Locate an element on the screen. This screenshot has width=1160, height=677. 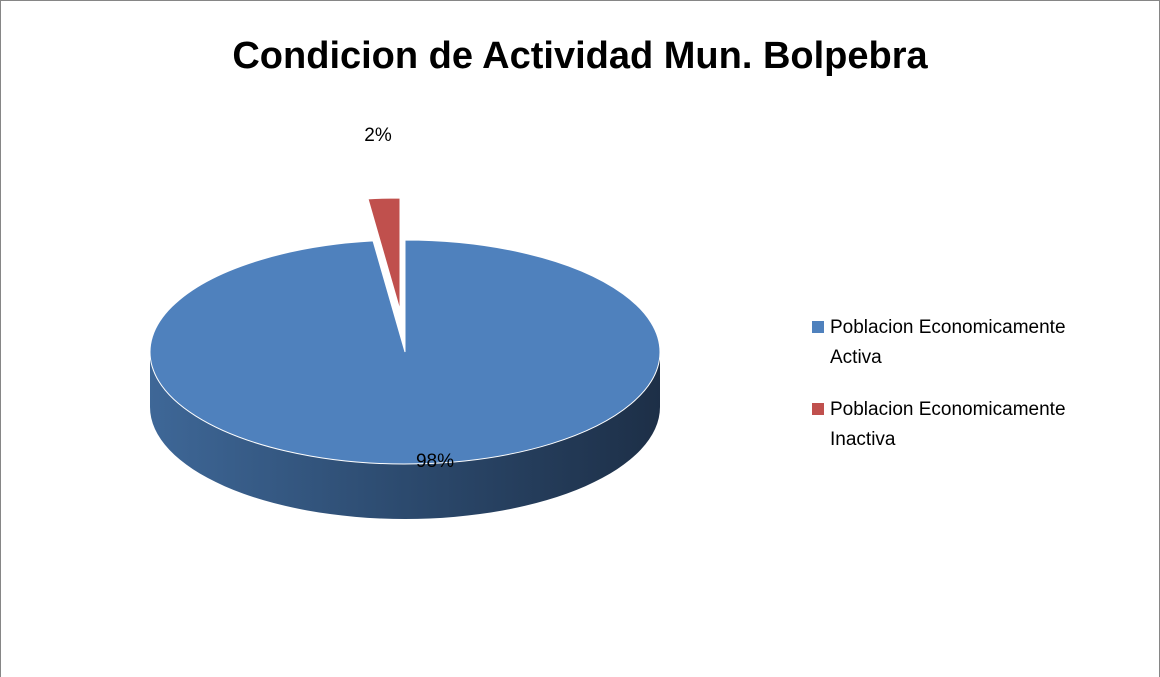
slice-side is located at coordinates (405, 435).